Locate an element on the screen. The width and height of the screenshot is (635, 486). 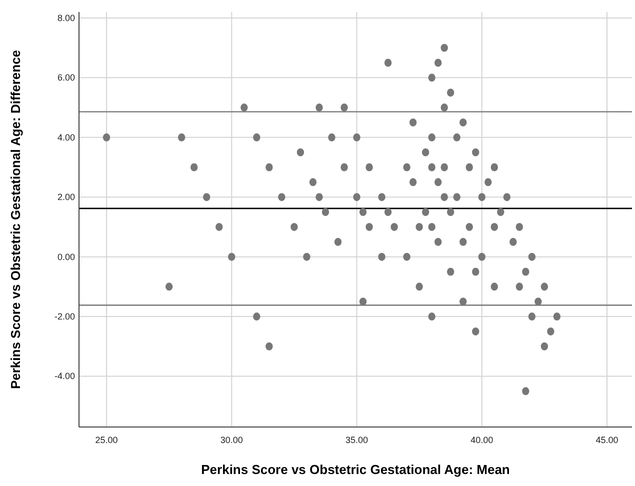
x-tick-label: 30.00 is located at coordinates (231, 440).